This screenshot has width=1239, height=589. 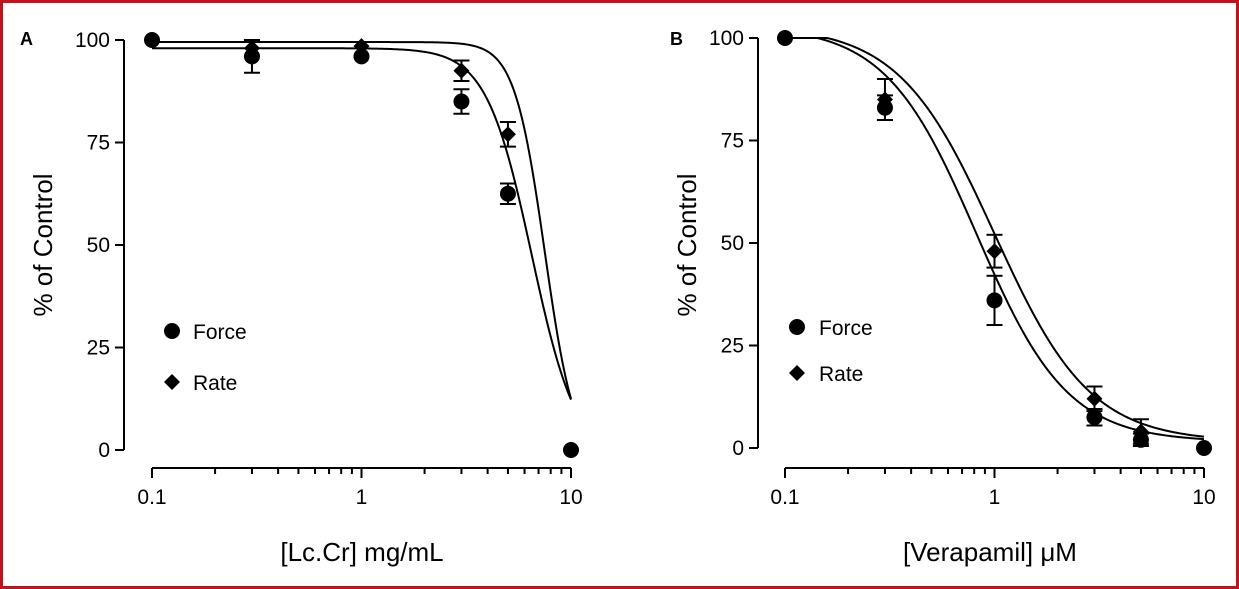 I want to click on panel-b-x-tick-label: 0.1, so click(x=784, y=497).